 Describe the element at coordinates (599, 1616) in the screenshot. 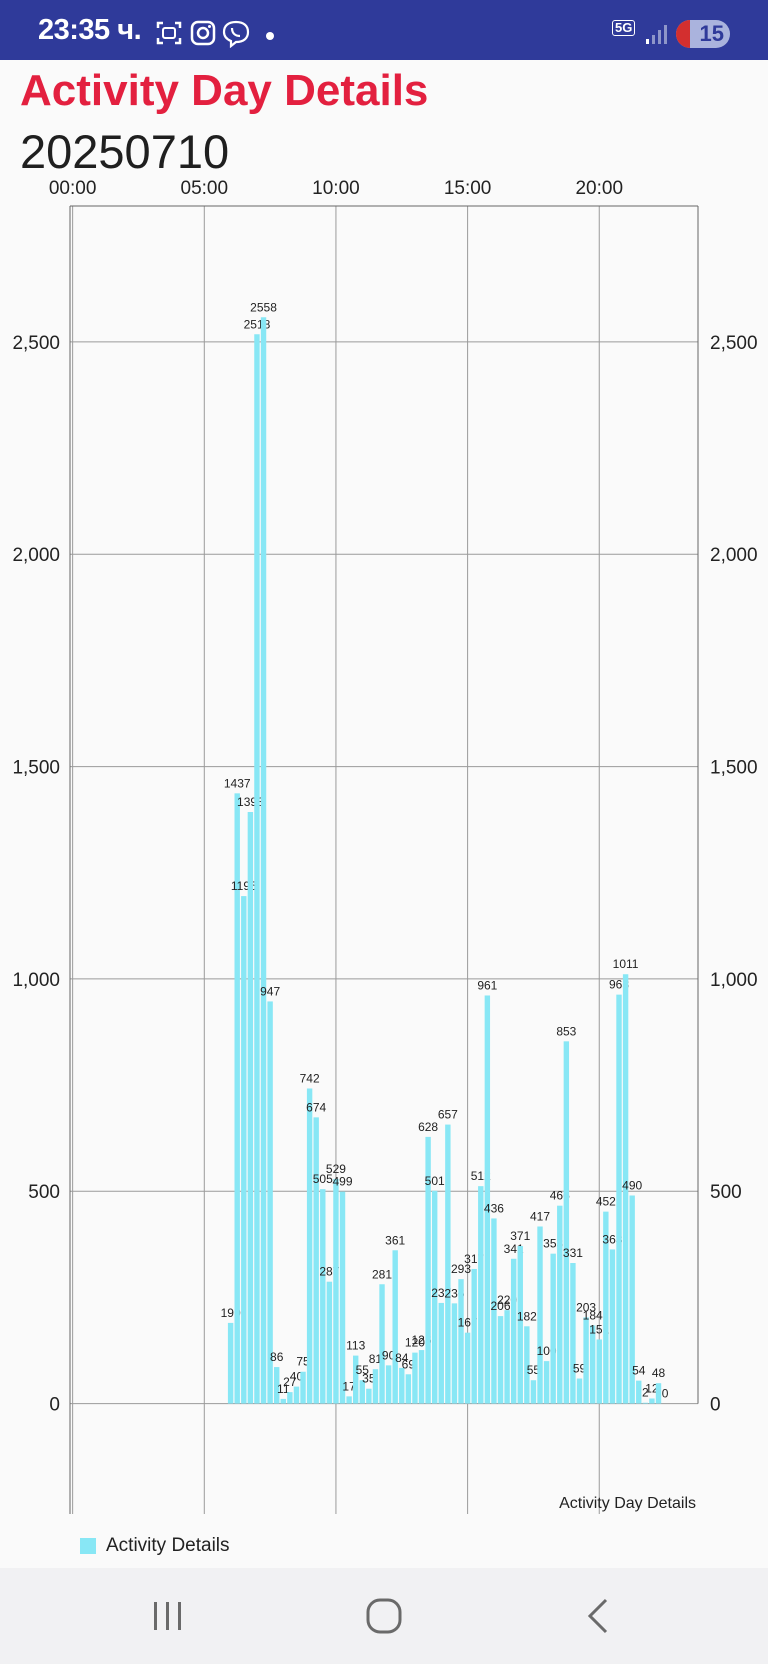

I see `back-button` at that location.